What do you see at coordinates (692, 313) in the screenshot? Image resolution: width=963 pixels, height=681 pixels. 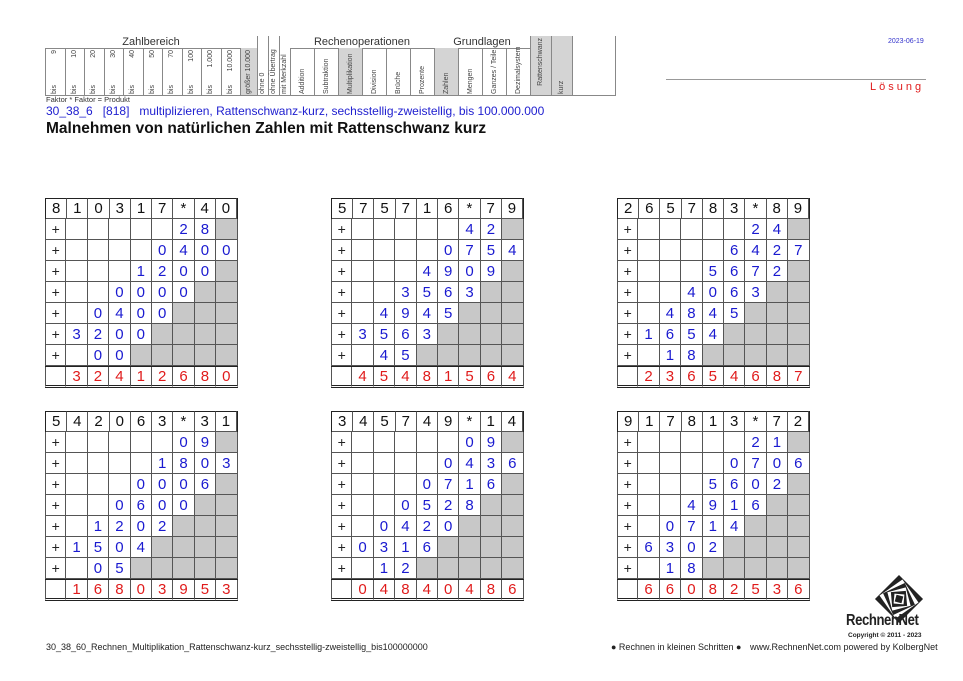 I see `partial-digit-cell: 8` at bounding box center [692, 313].